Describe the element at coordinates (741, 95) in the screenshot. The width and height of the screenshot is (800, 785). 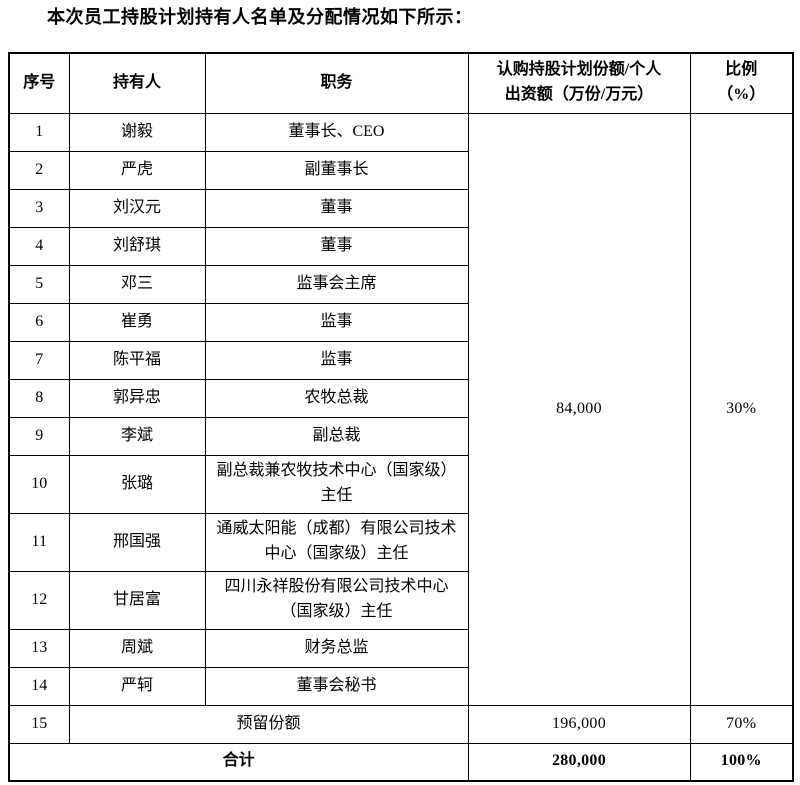
I see `header-ratio-line2: （%）` at that location.